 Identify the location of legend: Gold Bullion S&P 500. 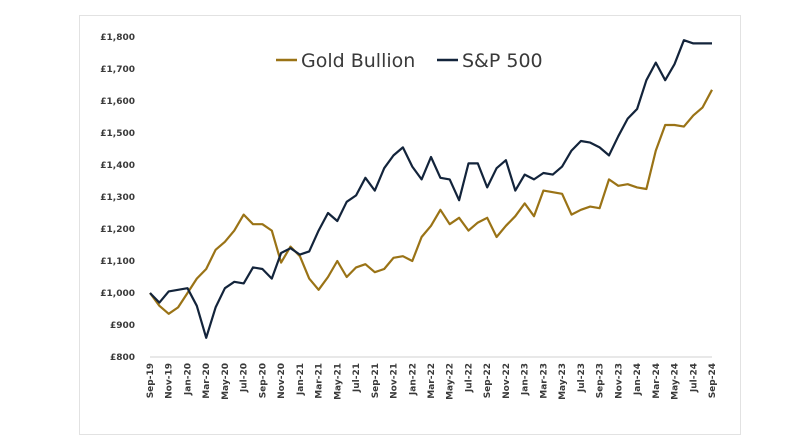
(409, 61).